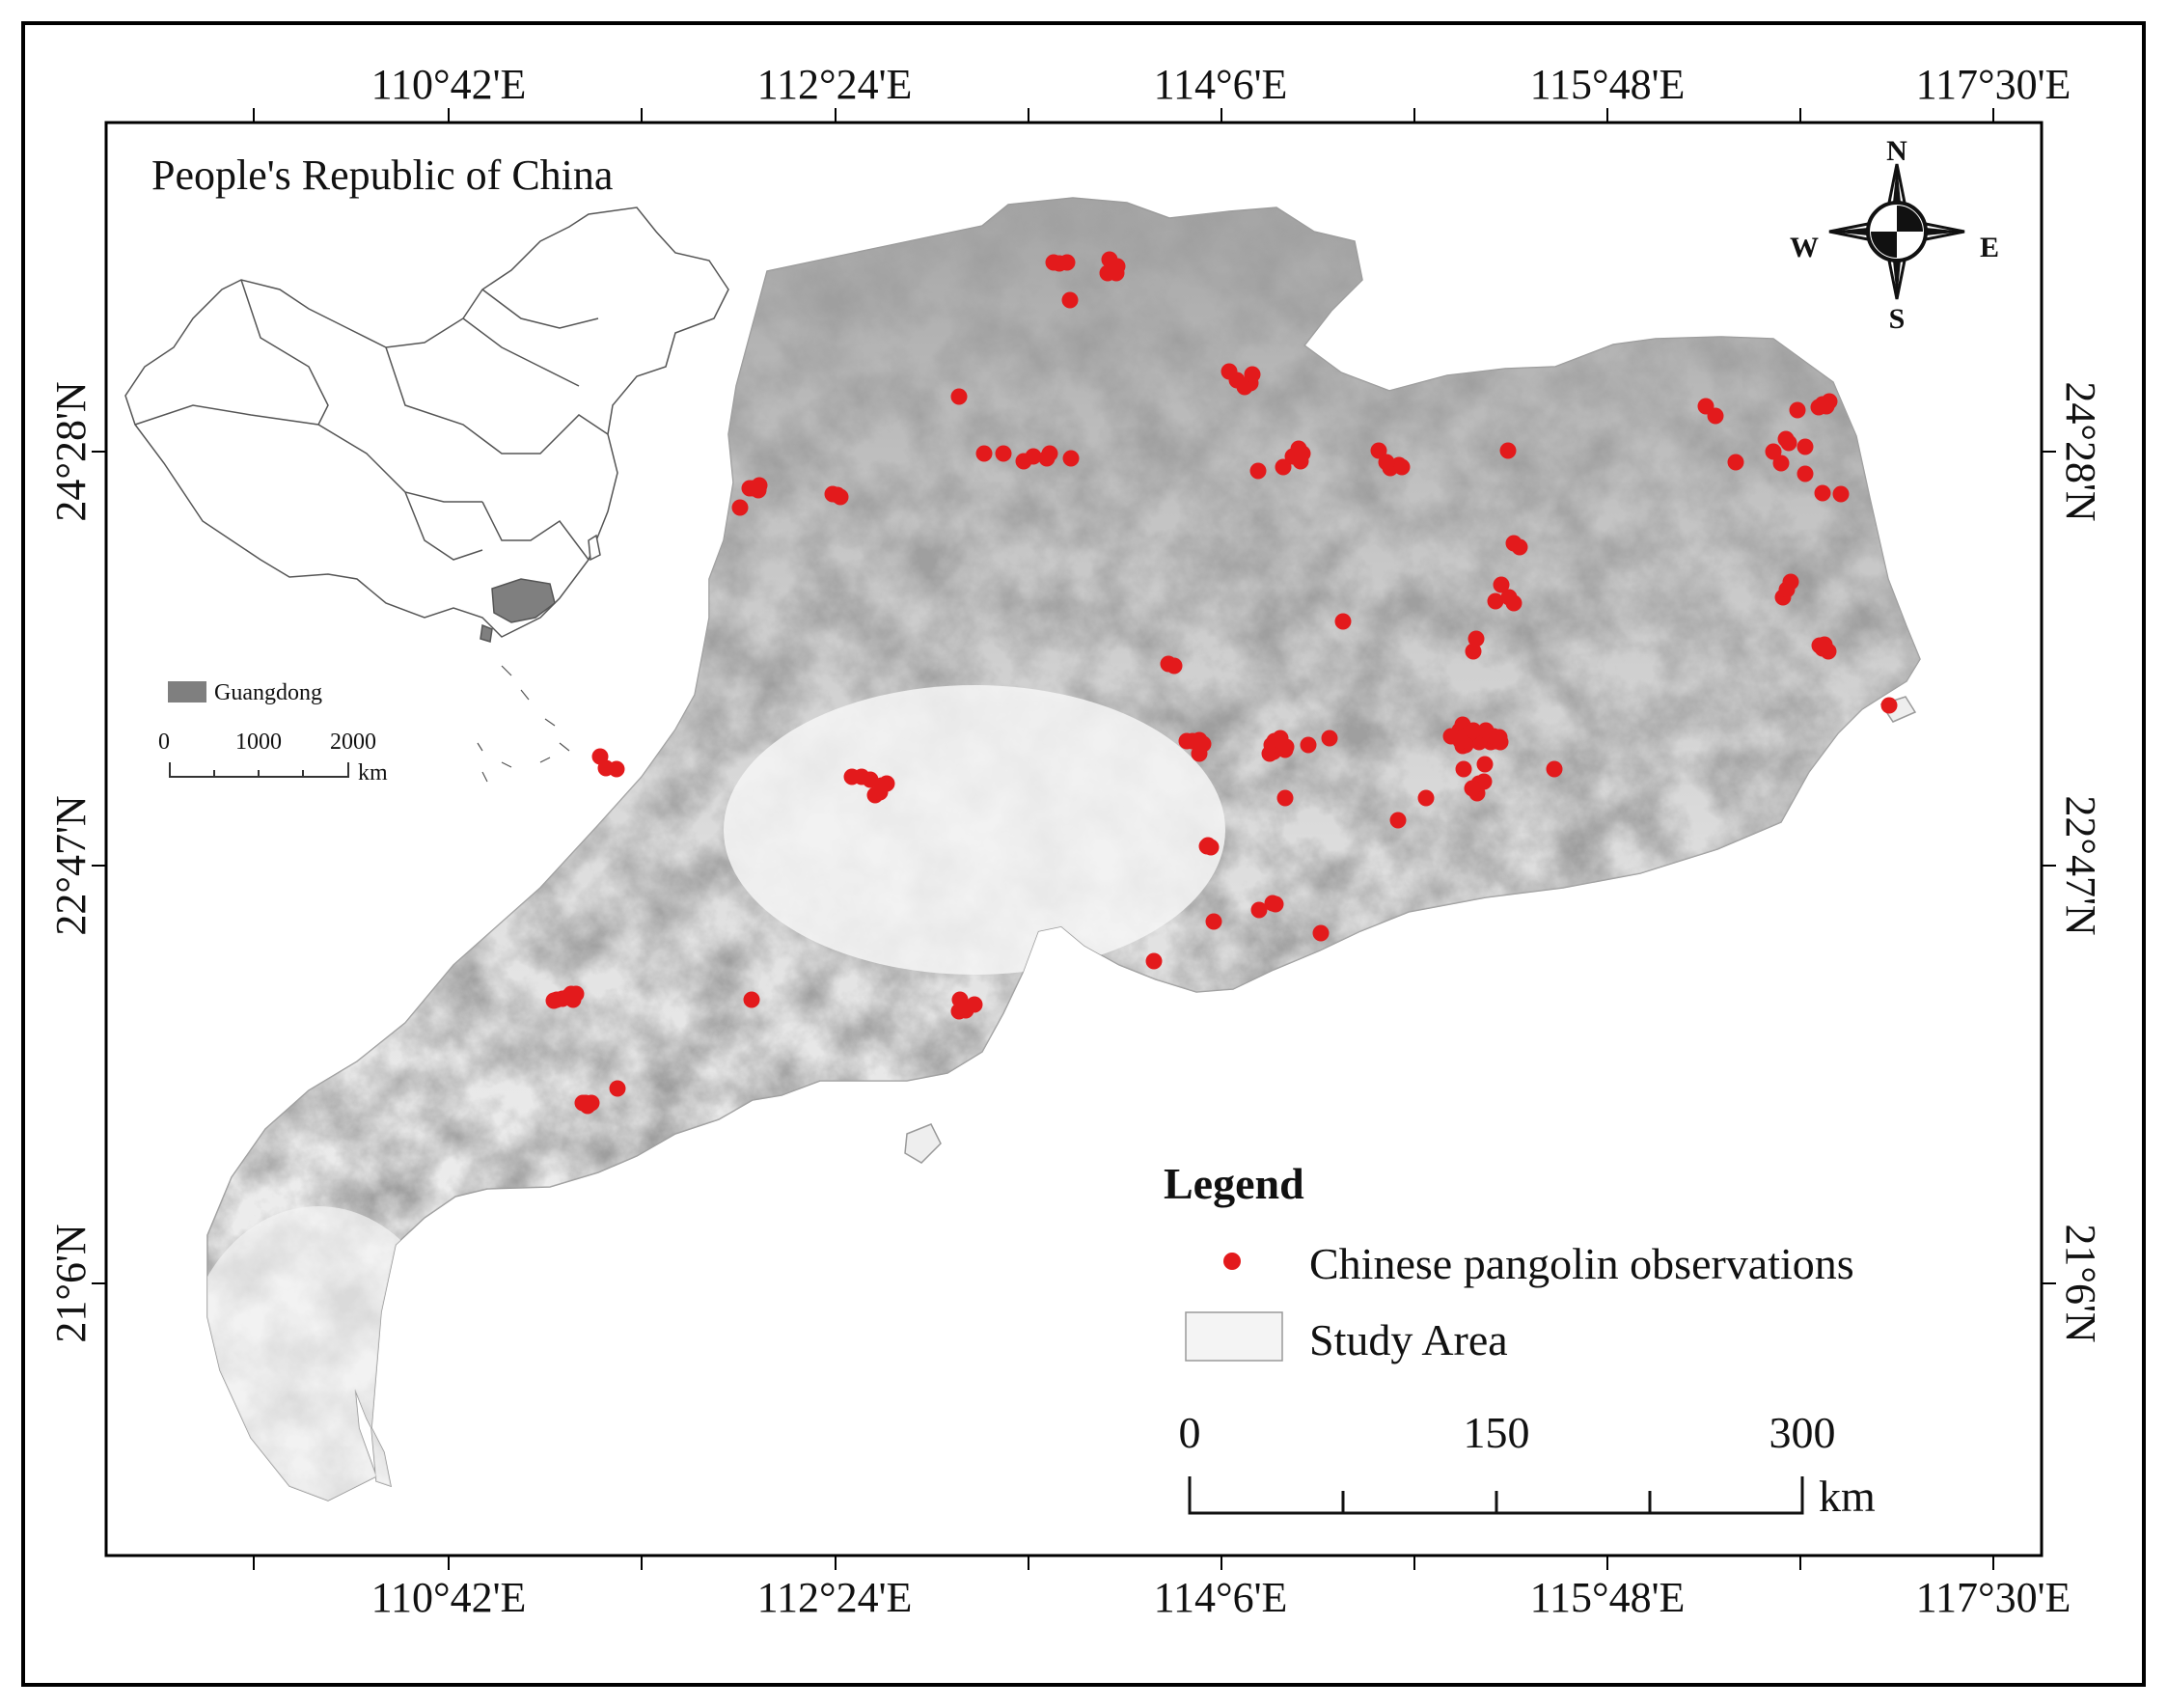 The image size is (2167, 1708). Describe the element at coordinates (187, 691) in the screenshot. I see `inset-guangdong-swatch` at that location.